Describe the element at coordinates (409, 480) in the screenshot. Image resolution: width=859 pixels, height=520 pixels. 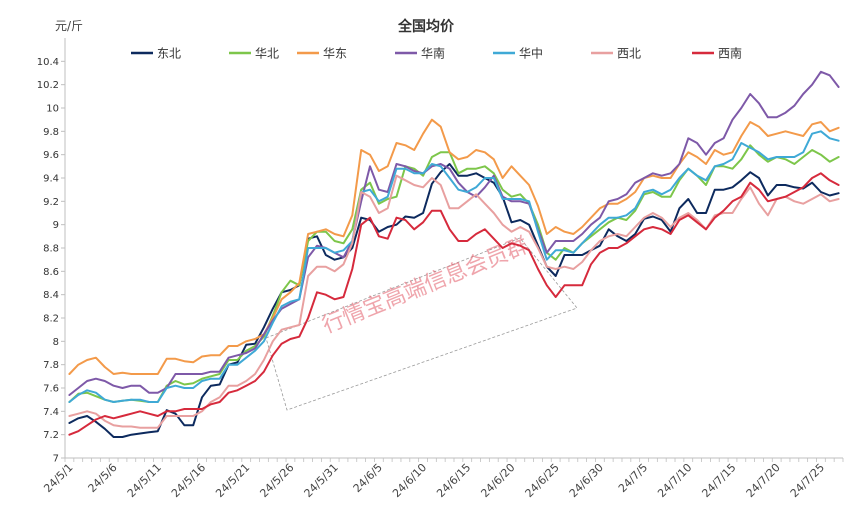
I see `x-tick-label: 24/6/10` at that location.